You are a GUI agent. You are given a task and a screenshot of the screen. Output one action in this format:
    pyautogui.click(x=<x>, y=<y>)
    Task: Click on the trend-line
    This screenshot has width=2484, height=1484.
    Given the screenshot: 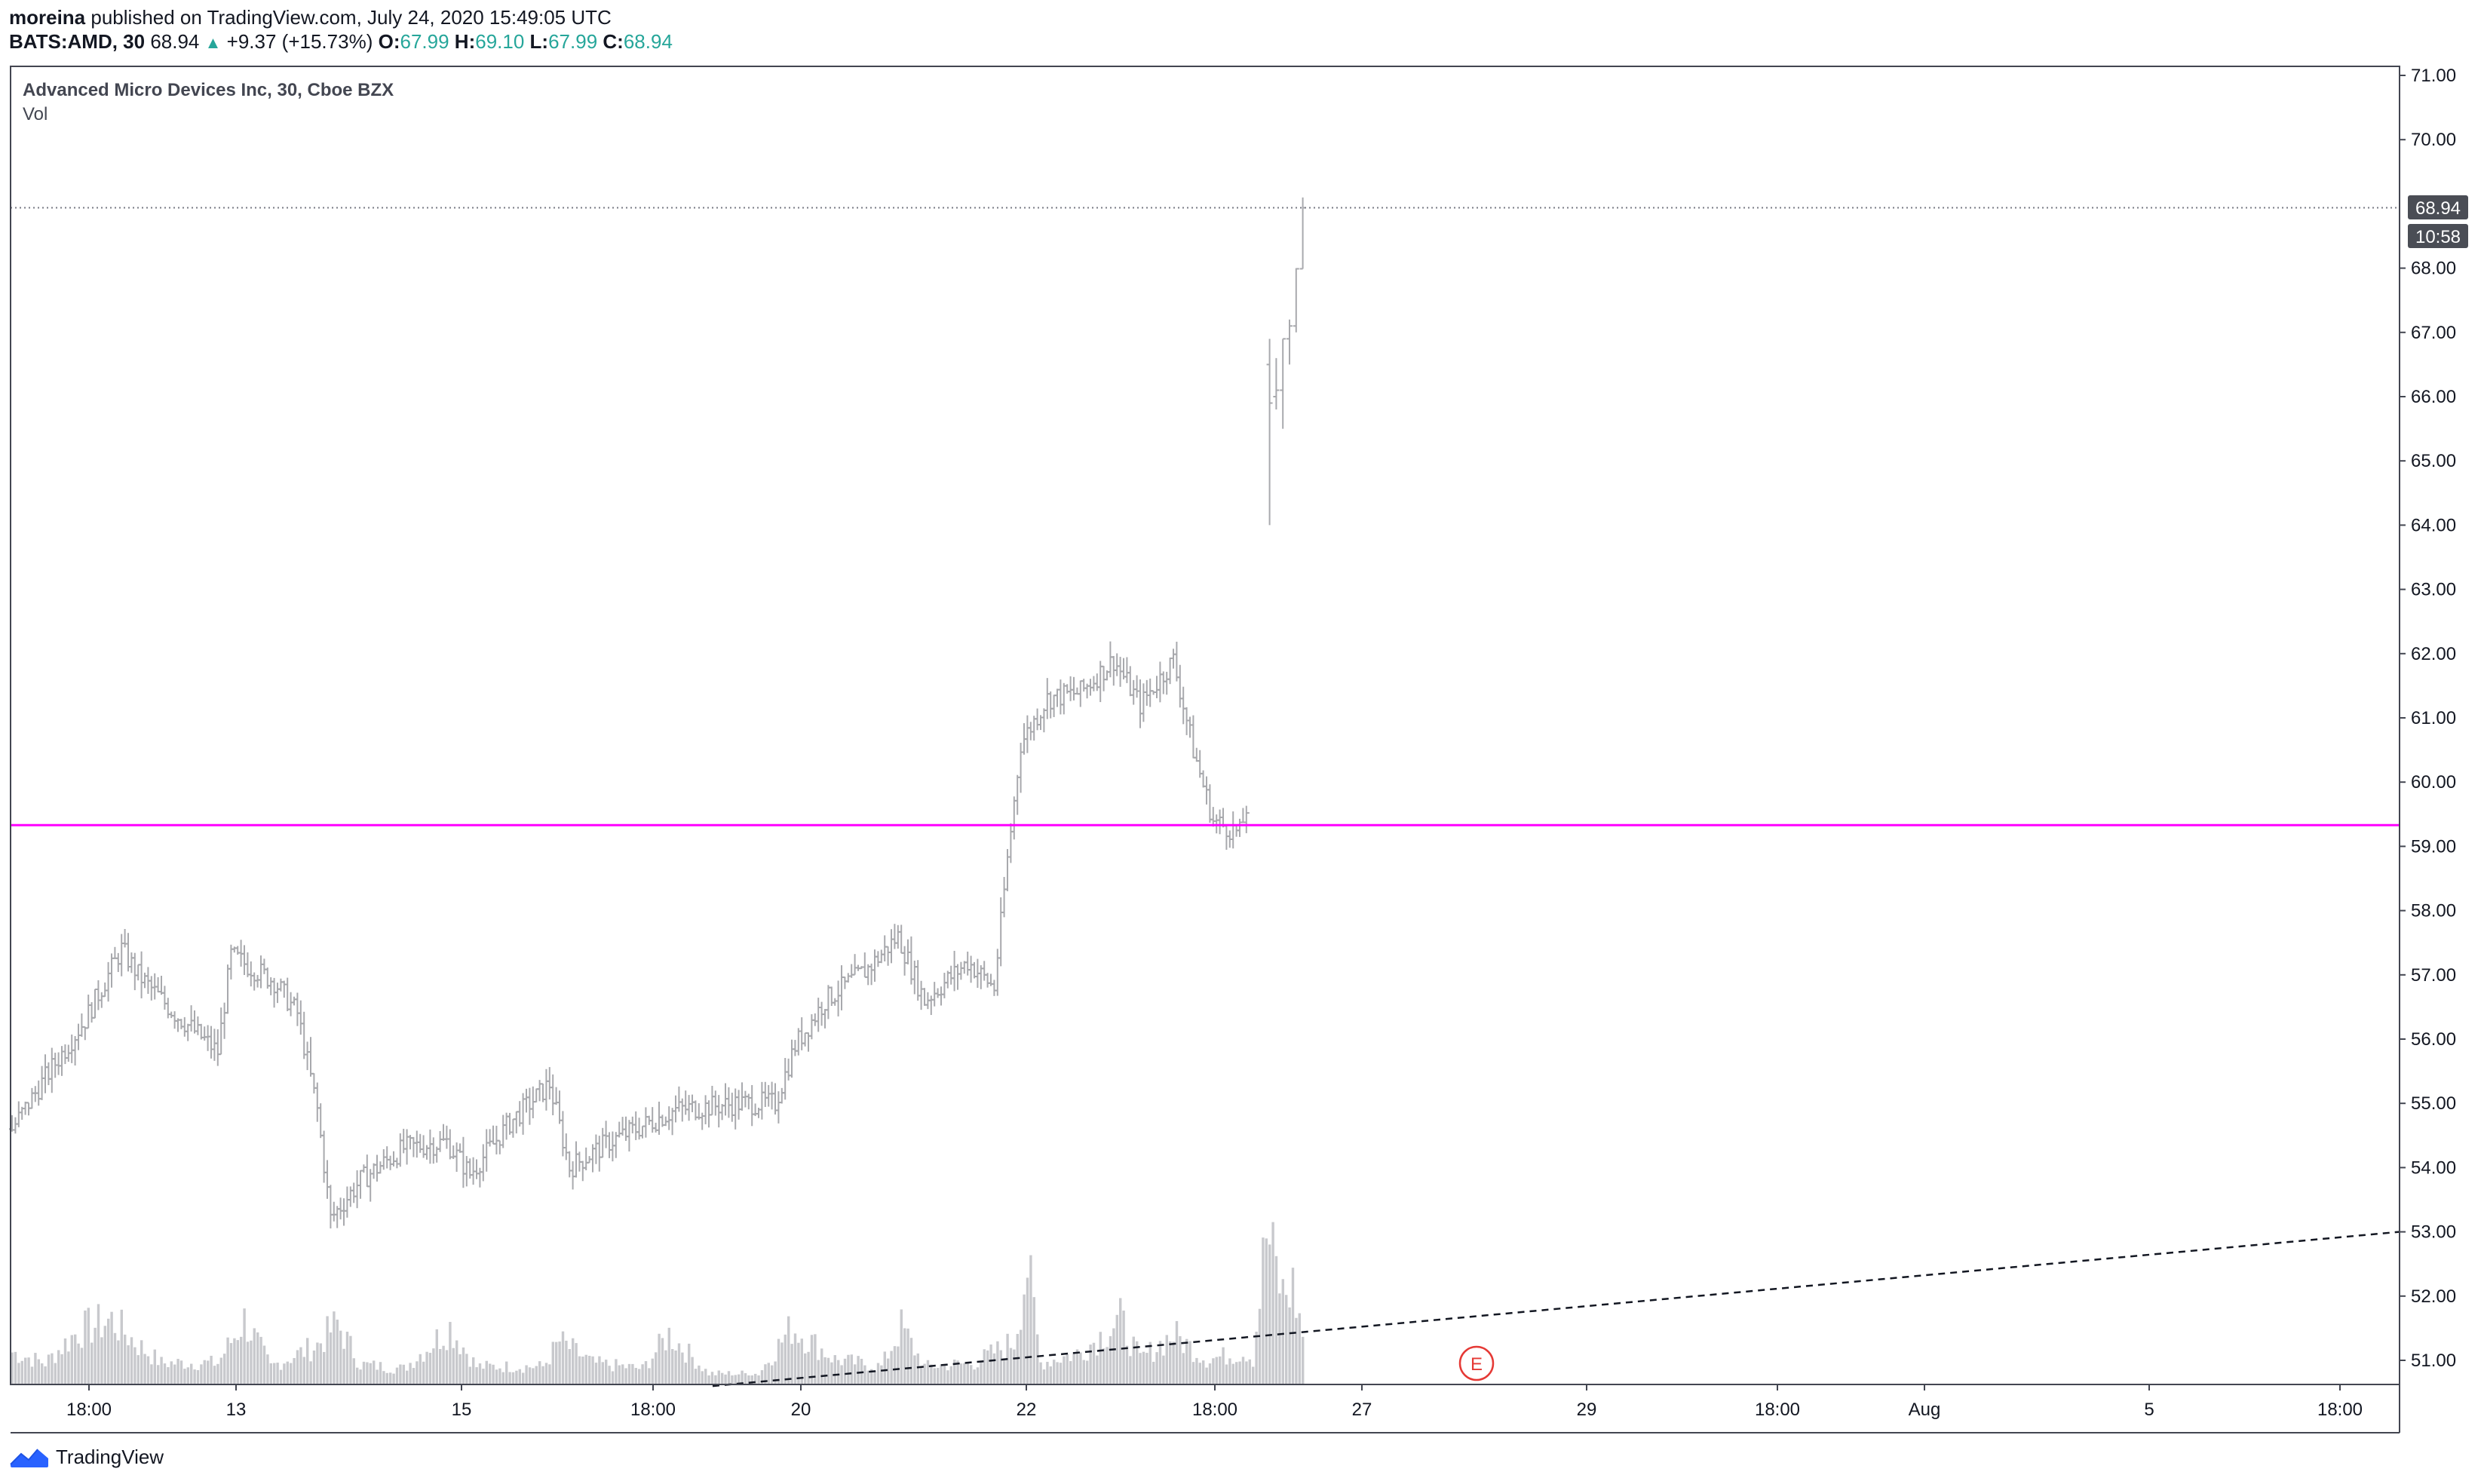 What is the action you would take?
    pyautogui.click(x=1556, y=1309)
    